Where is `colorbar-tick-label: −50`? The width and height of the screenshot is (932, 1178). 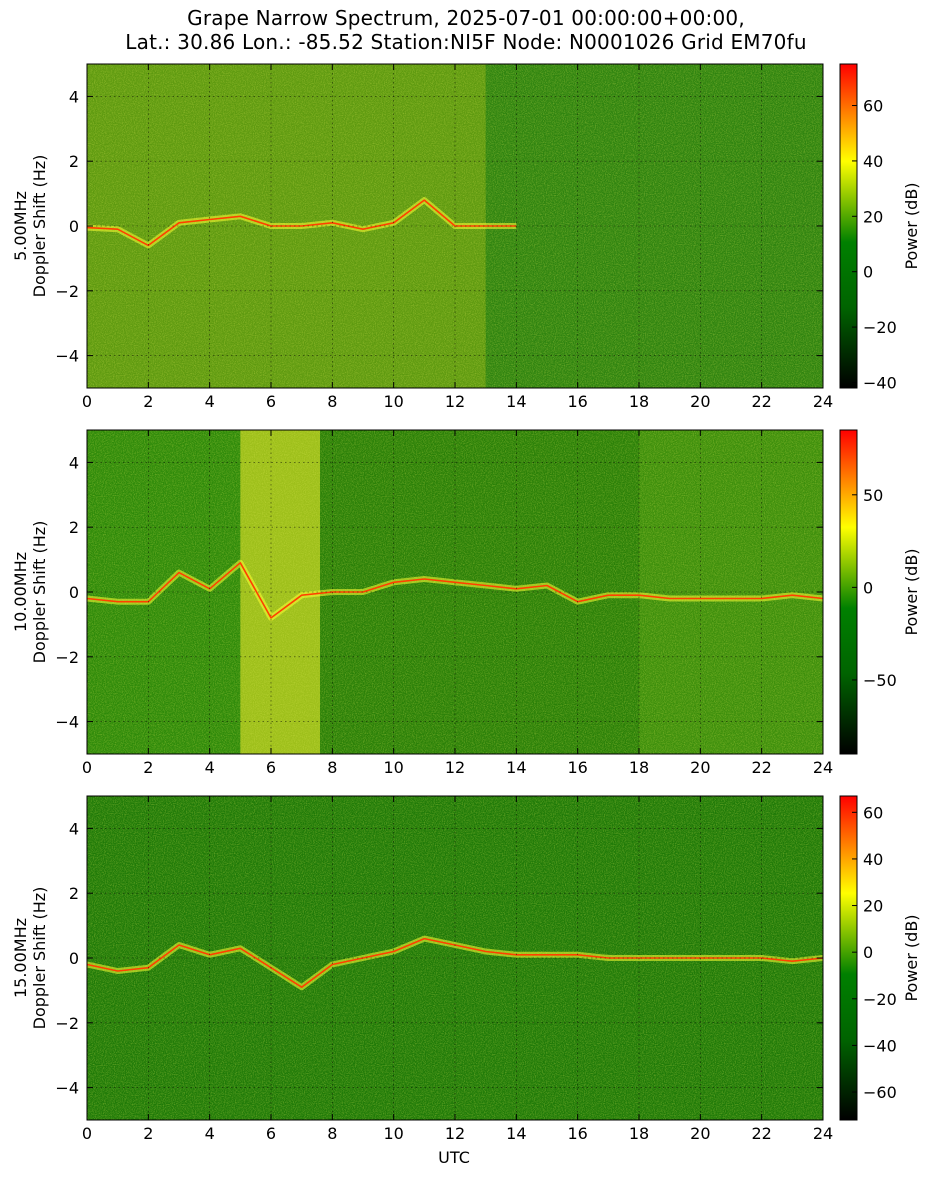 colorbar-tick-label: −50 is located at coordinates (880, 680).